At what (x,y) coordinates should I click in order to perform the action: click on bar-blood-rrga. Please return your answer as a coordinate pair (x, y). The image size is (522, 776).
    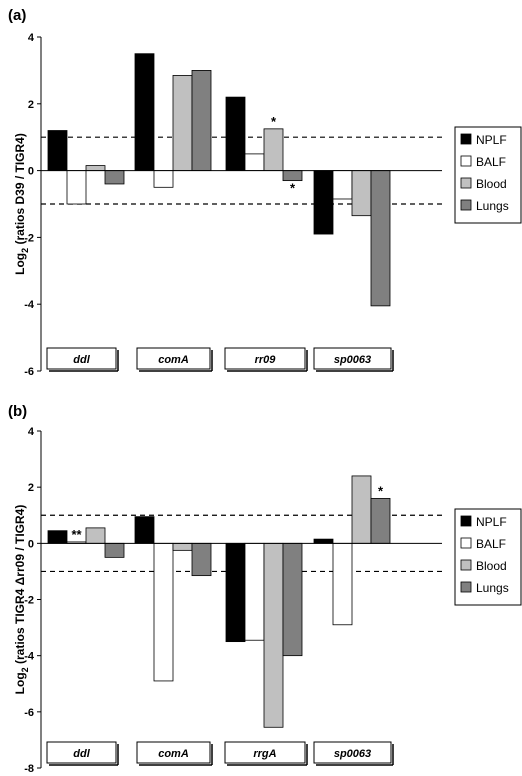
    Looking at the image, I should click on (273, 635).